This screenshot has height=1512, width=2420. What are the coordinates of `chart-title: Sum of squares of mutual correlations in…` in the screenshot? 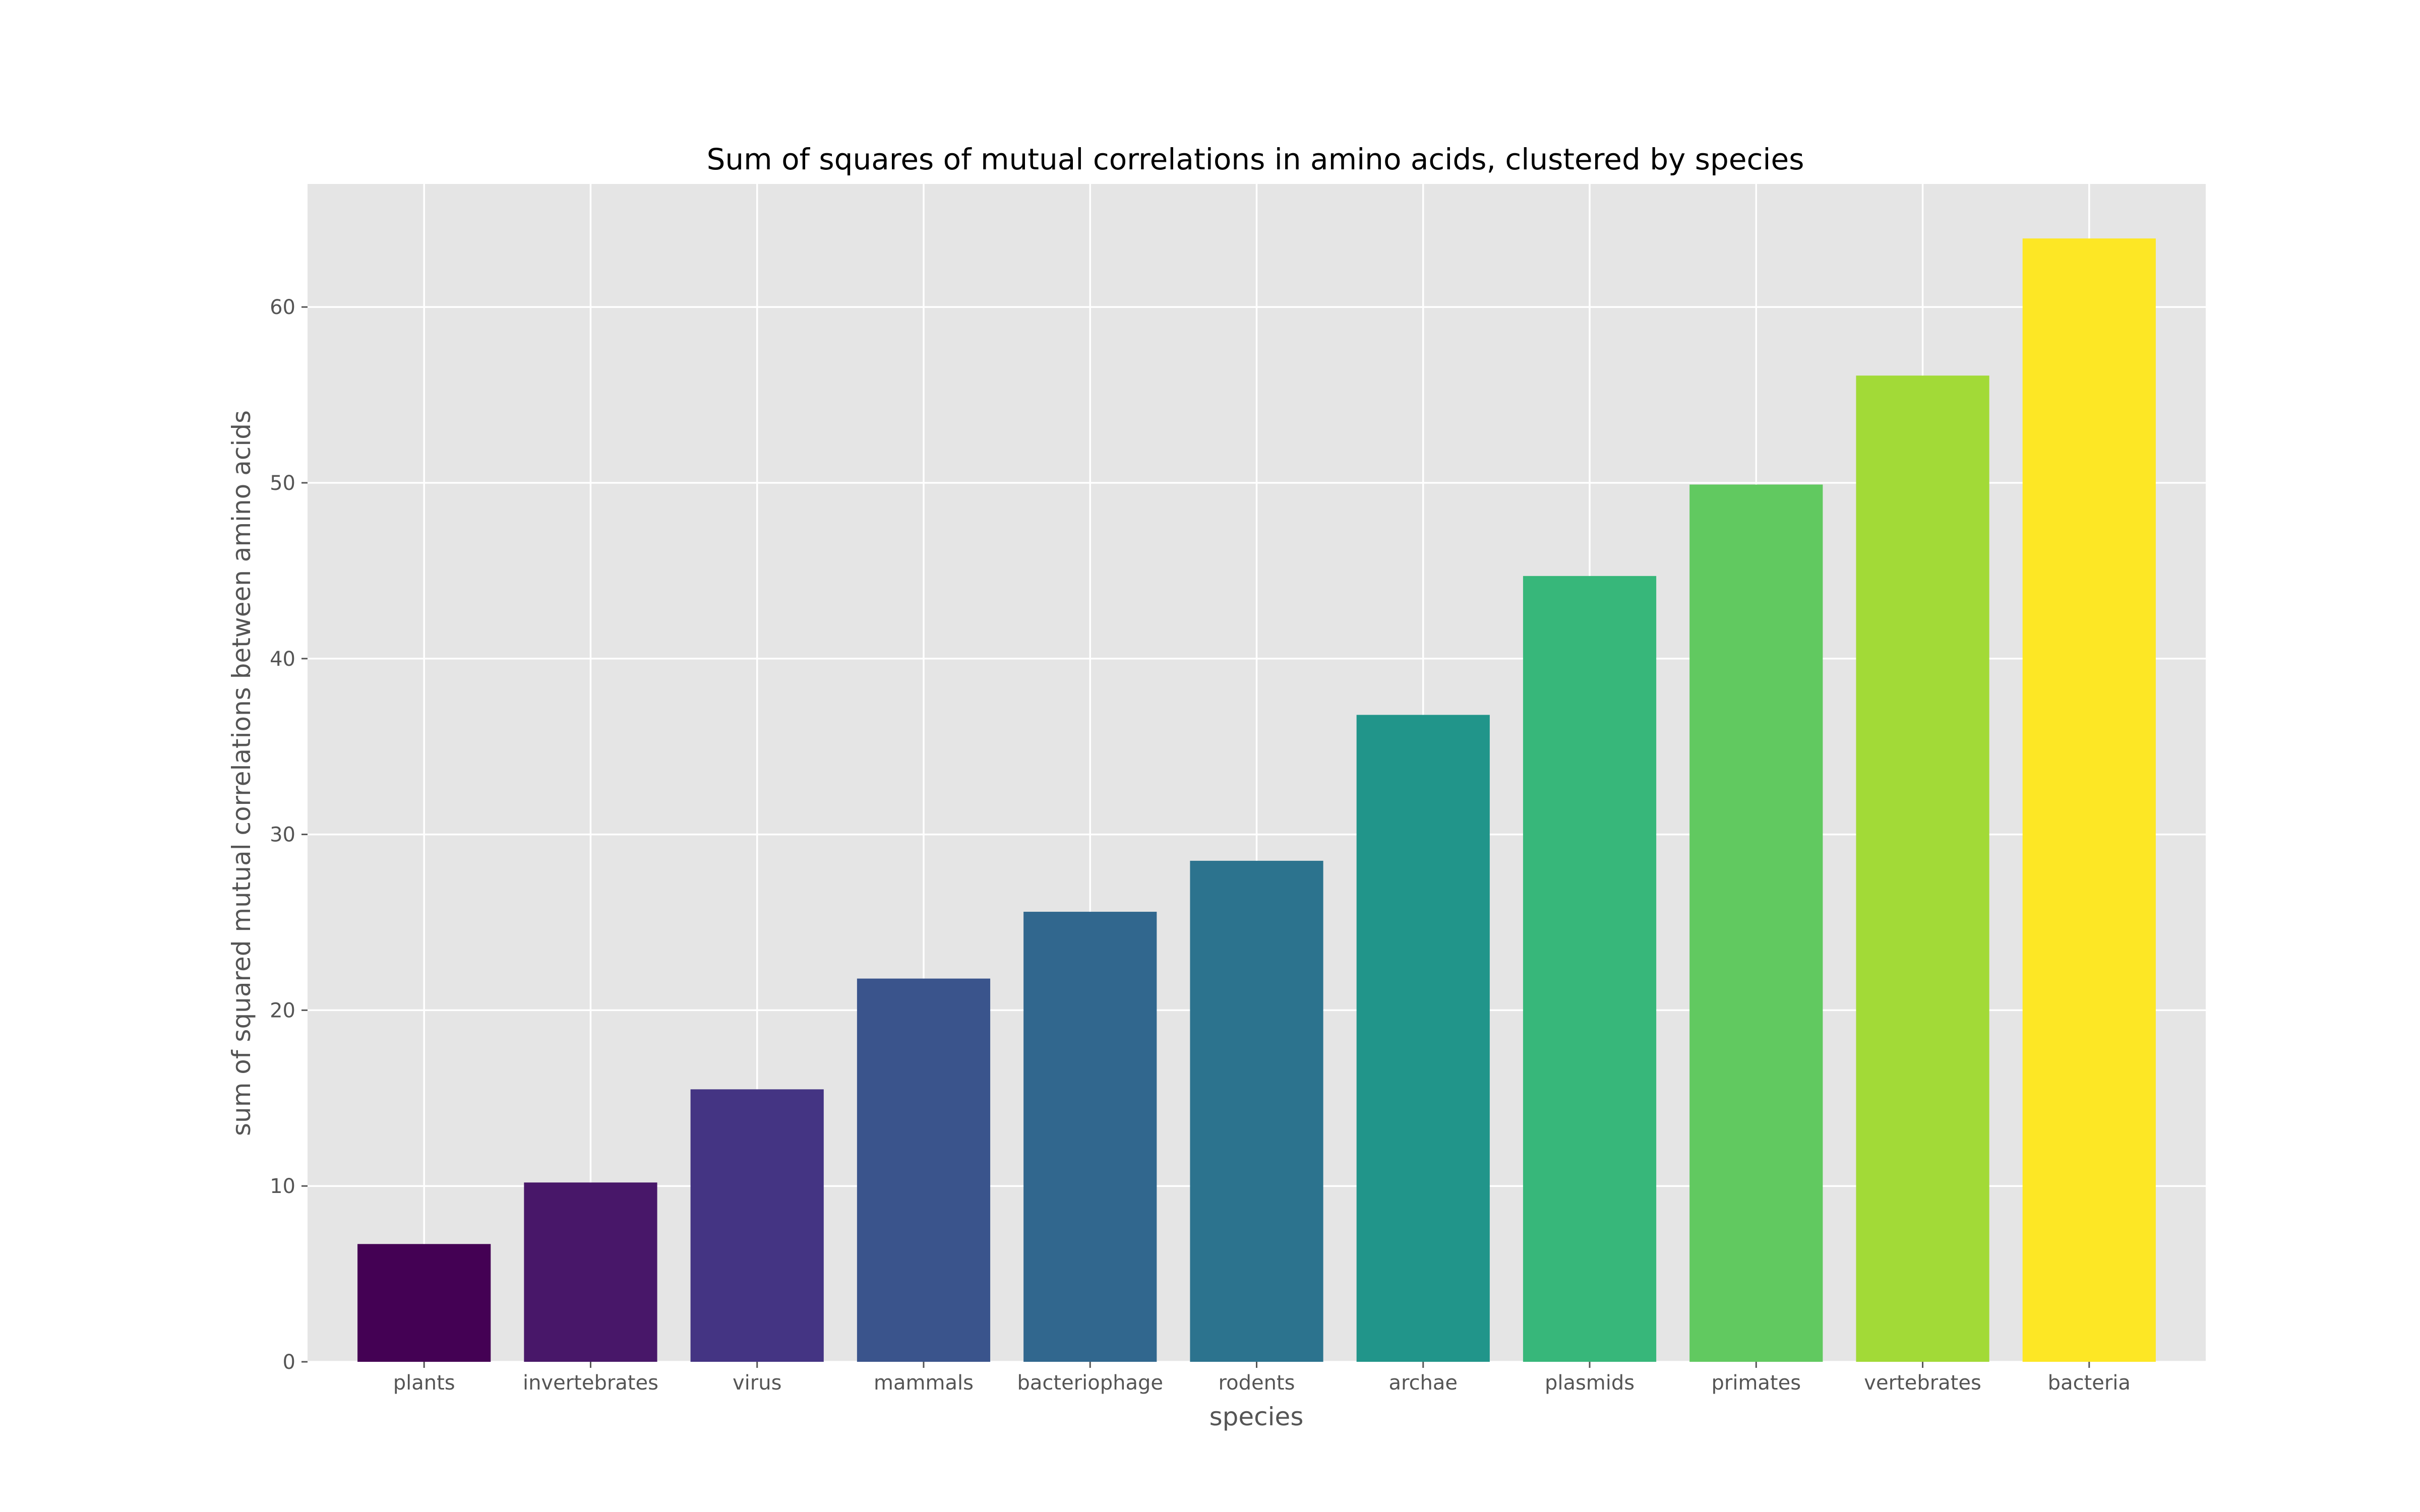 It's located at (1255, 159).